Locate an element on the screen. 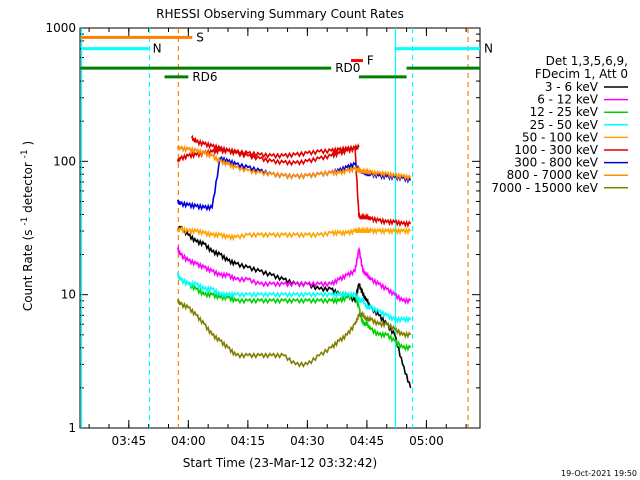 This screenshot has height=480, width=640. ylabel-sup-1: -1 is located at coordinates (25, 221).